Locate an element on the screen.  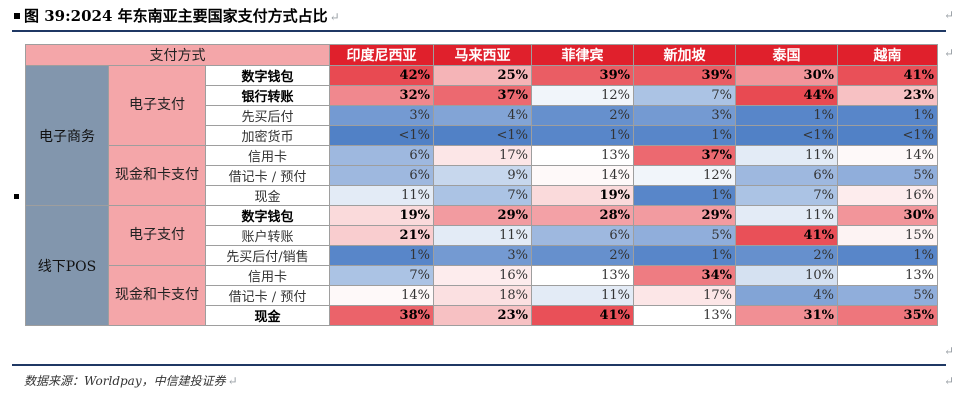
subgroup-label: 电子支付 is located at coordinates (157, 235).